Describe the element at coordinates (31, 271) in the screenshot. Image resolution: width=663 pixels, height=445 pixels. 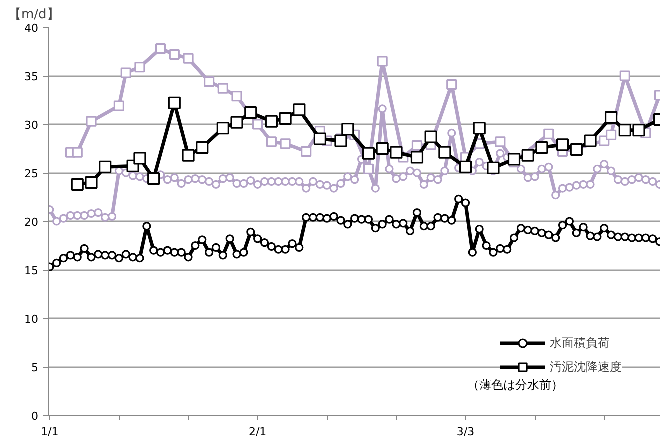
I see `y-tick-label: 15` at that location.